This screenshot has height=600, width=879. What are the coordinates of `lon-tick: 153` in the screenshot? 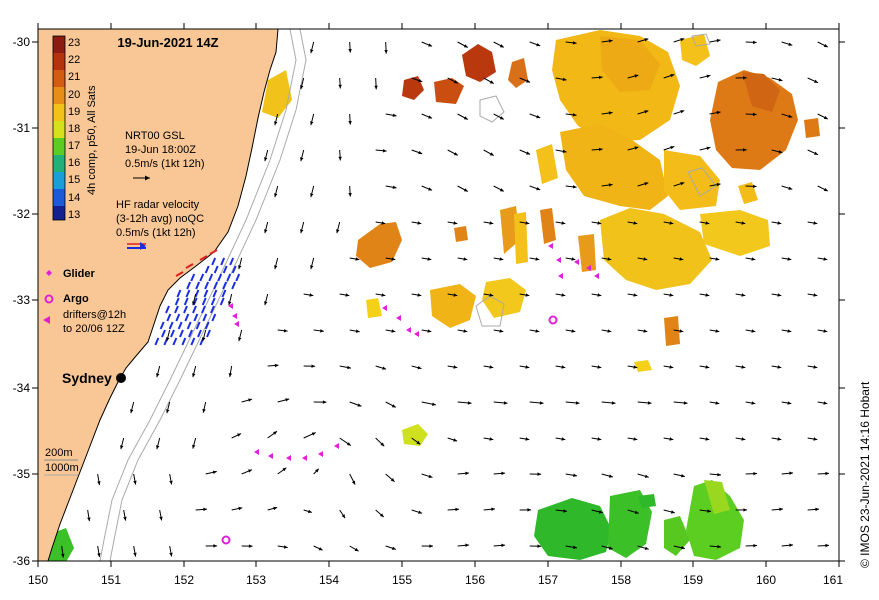 It's located at (256, 580).